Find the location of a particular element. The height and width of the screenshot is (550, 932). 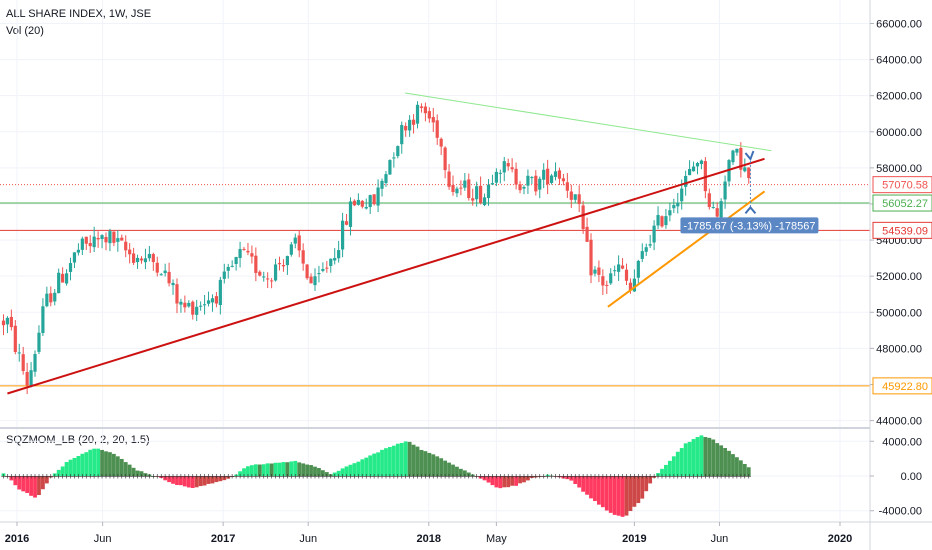

time-tick-label: Jun is located at coordinates (720, 539).